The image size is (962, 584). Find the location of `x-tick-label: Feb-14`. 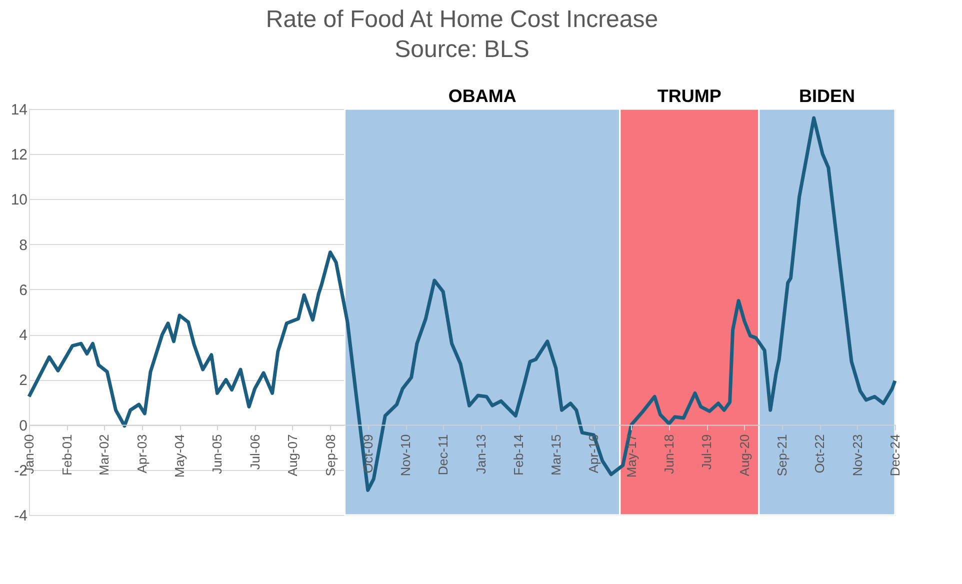

x-tick-label: Feb-14 is located at coordinates (518, 455).